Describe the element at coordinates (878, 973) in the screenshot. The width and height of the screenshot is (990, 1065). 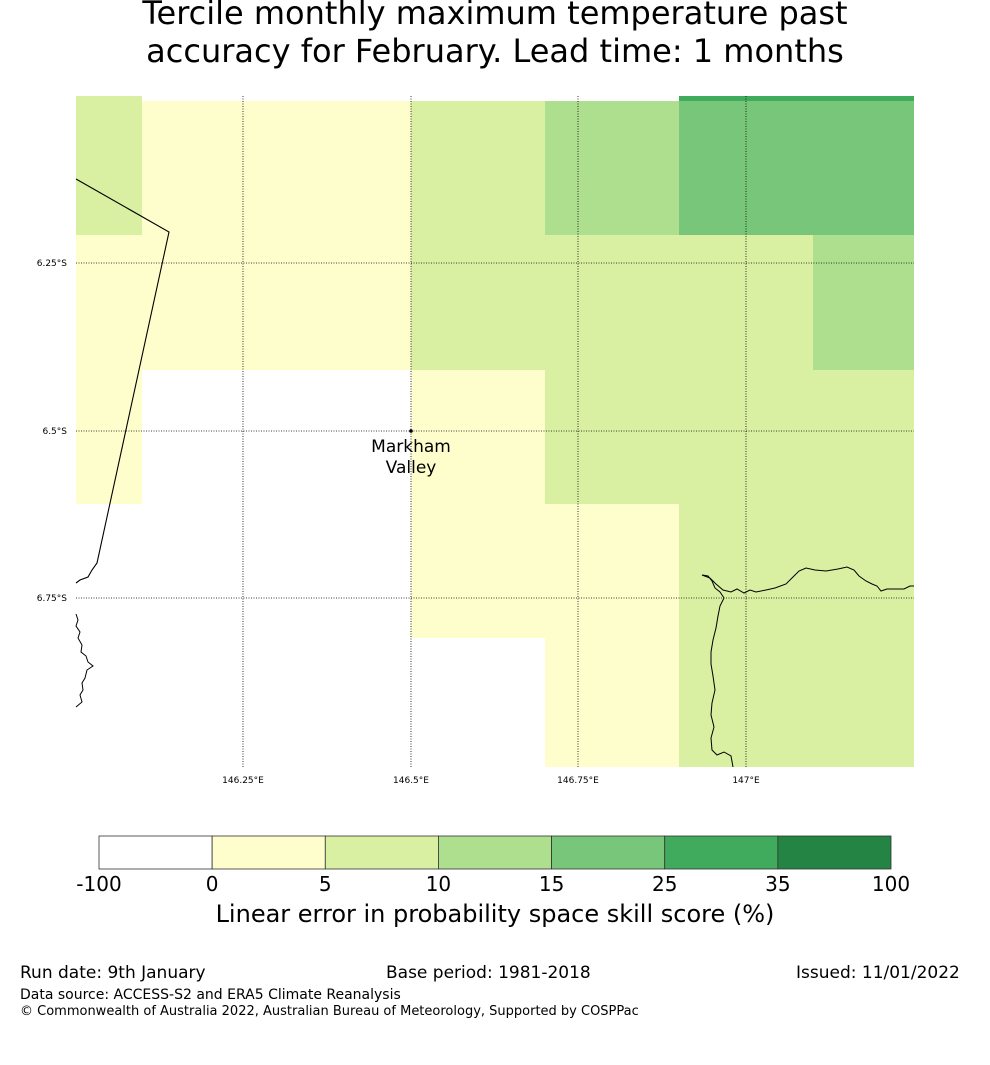
I see `issued-date: Issued: 11/01/2022` at that location.